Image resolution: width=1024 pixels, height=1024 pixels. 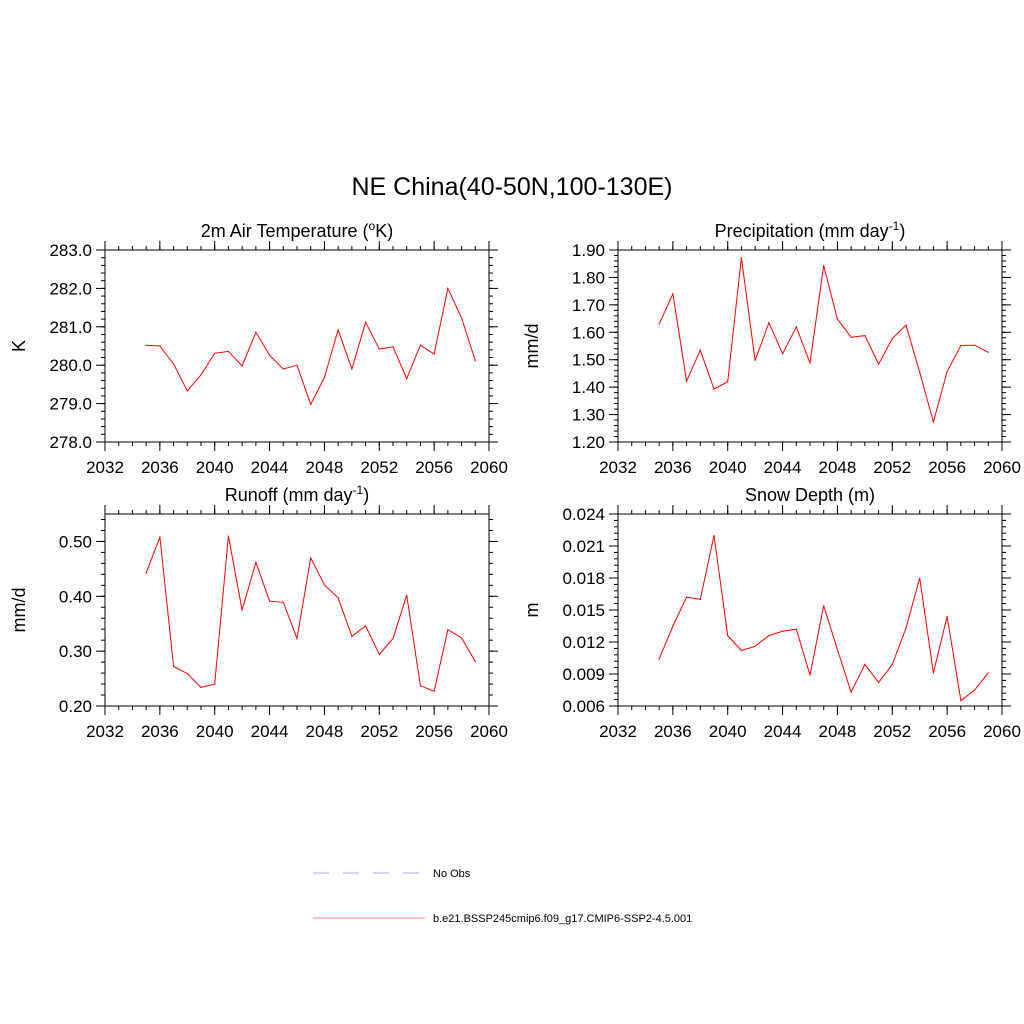 I want to click on y-tick-label: 0.40, so click(x=75, y=596).